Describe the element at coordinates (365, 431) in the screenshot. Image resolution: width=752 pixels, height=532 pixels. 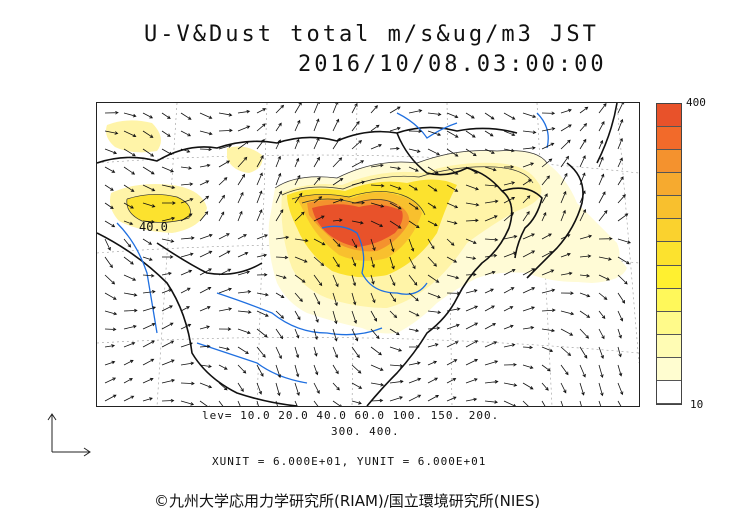
I see `contour-levels-line2: 300. 400.` at that location.